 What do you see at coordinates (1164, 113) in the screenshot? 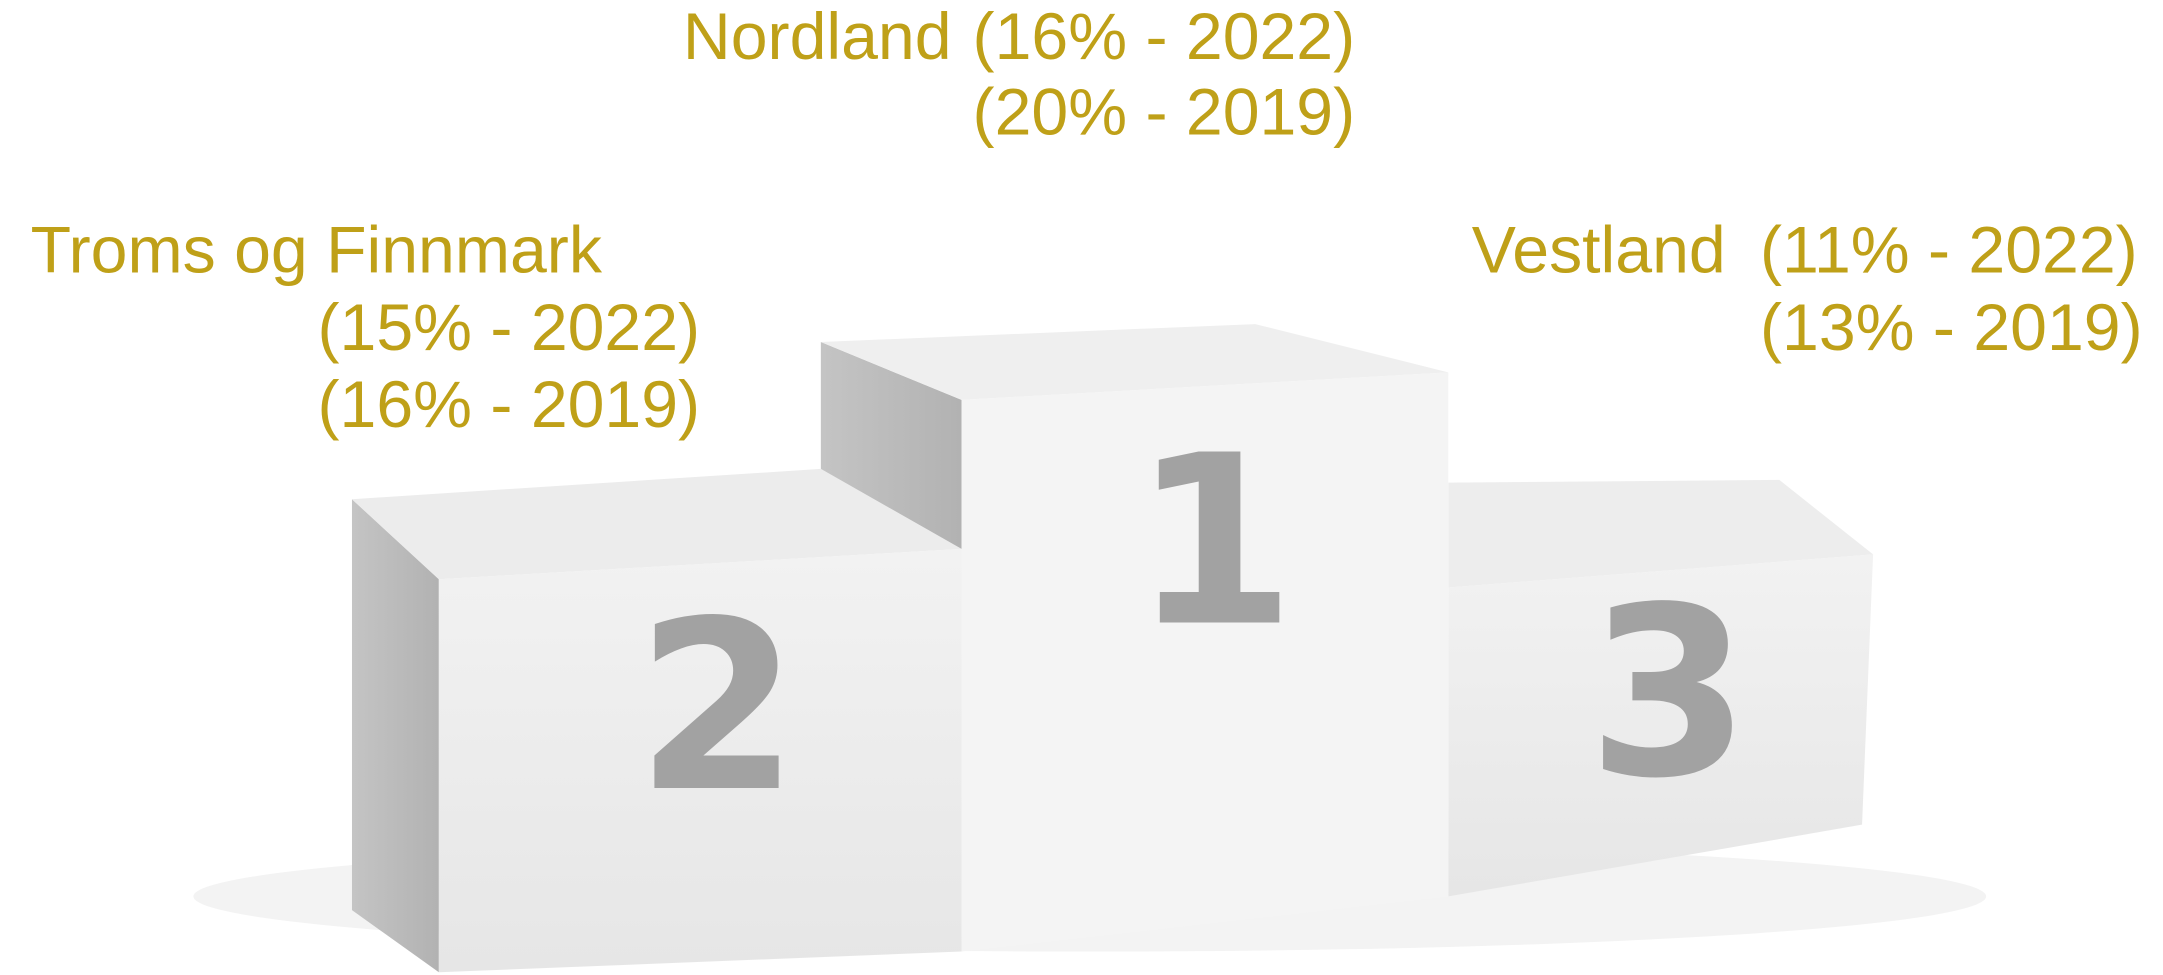
I see `stat-line: (20% - 2019)` at bounding box center [1164, 113].